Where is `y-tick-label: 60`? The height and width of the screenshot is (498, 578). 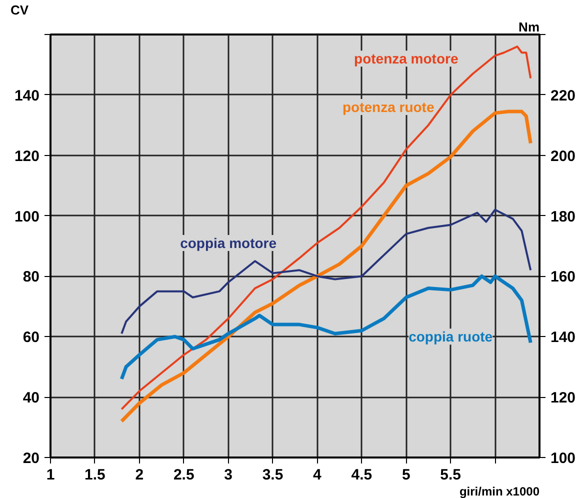 y-tick-label: 60 is located at coordinates (31, 337).